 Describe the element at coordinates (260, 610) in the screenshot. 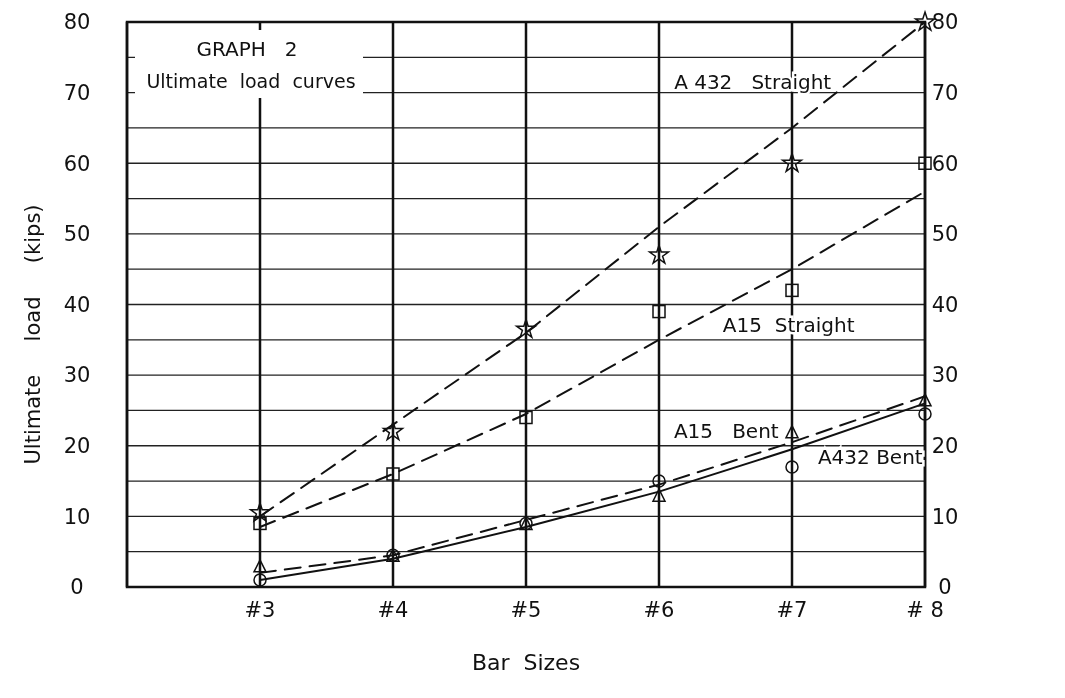

I see `x-tick-label: #3` at that location.